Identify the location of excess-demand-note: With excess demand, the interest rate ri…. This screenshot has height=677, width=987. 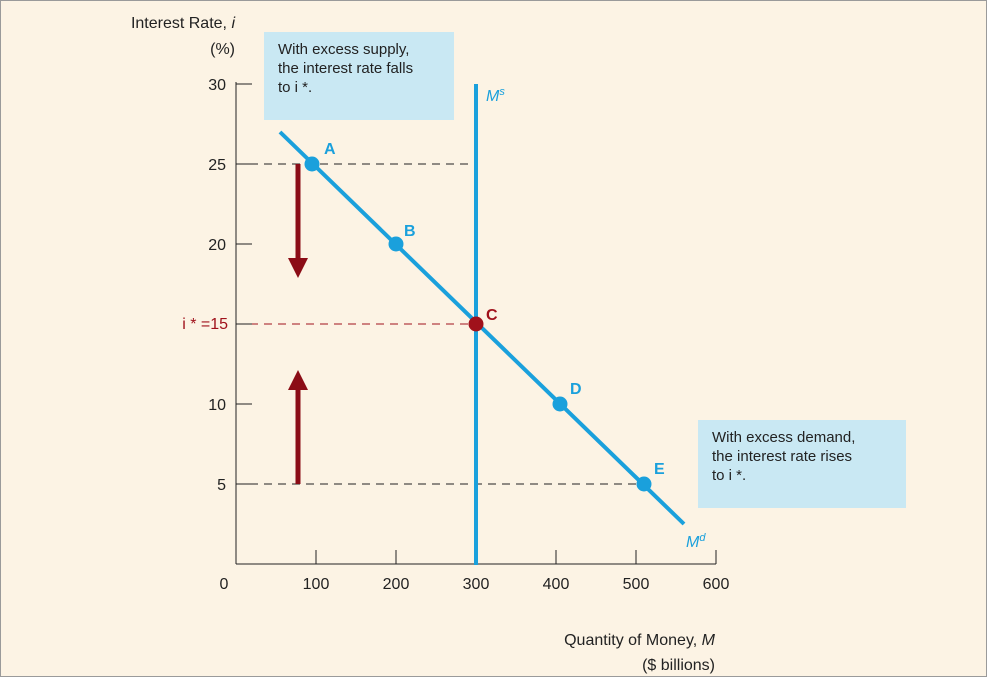
(802, 464).